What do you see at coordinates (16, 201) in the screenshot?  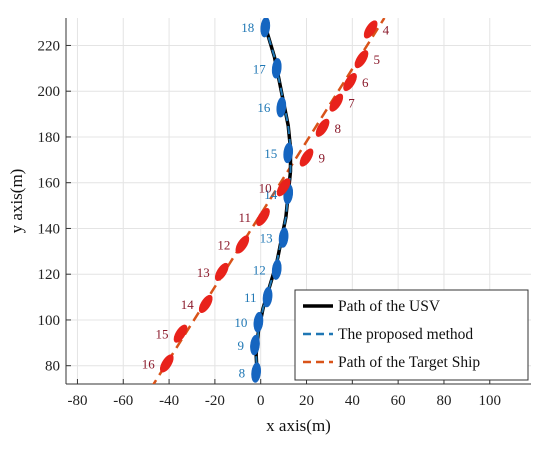 I see `y-axis-label: y axis(m)` at bounding box center [16, 201].